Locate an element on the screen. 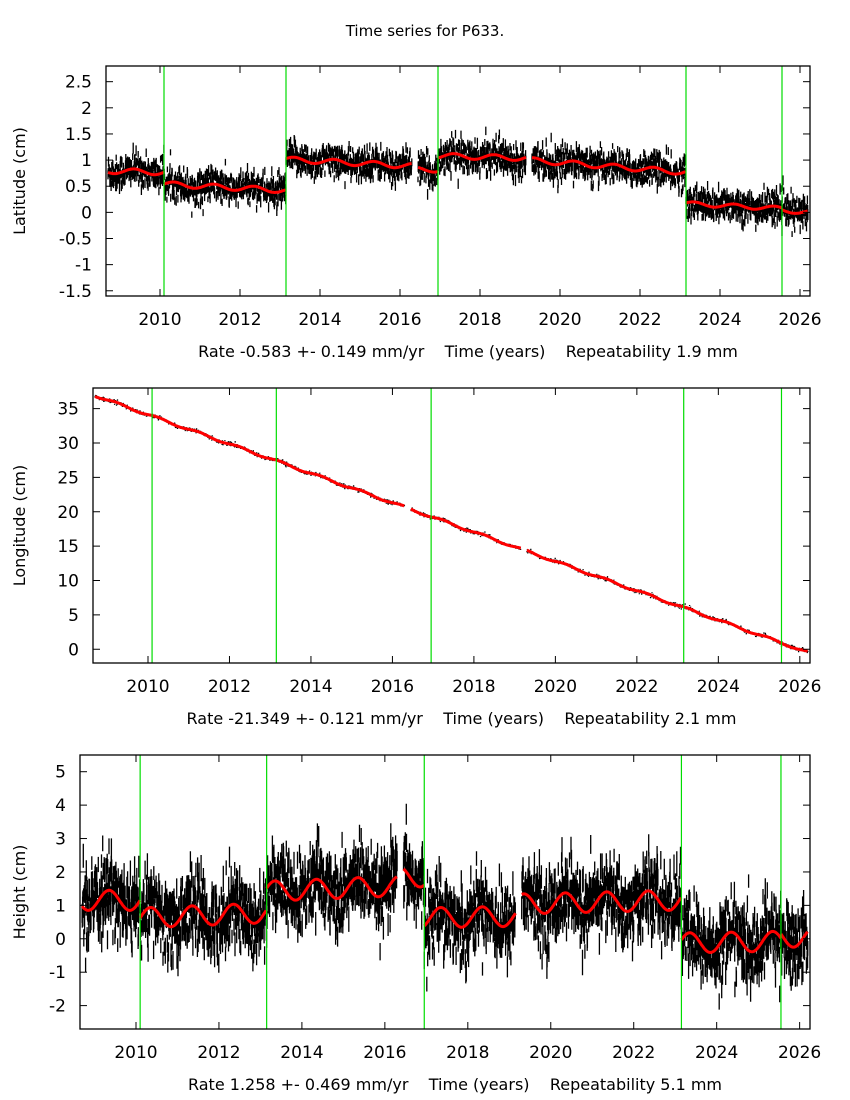  y-tick-label: 2.5 is located at coordinates (78, 83).